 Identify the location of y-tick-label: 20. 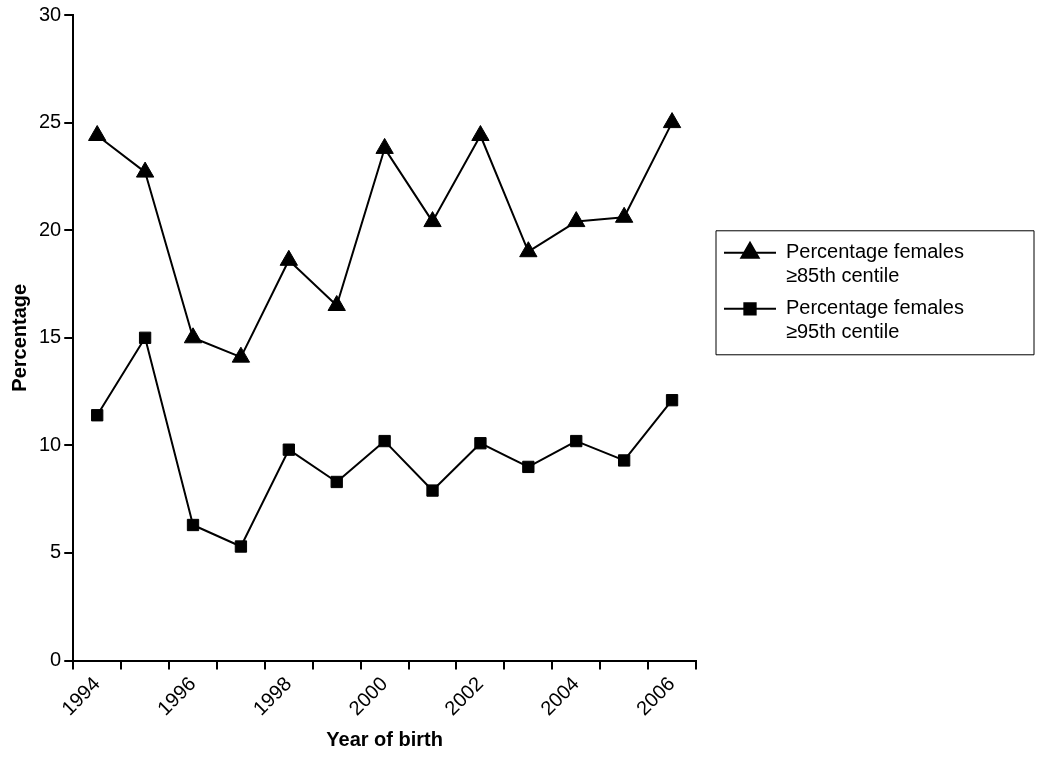
(50, 228).